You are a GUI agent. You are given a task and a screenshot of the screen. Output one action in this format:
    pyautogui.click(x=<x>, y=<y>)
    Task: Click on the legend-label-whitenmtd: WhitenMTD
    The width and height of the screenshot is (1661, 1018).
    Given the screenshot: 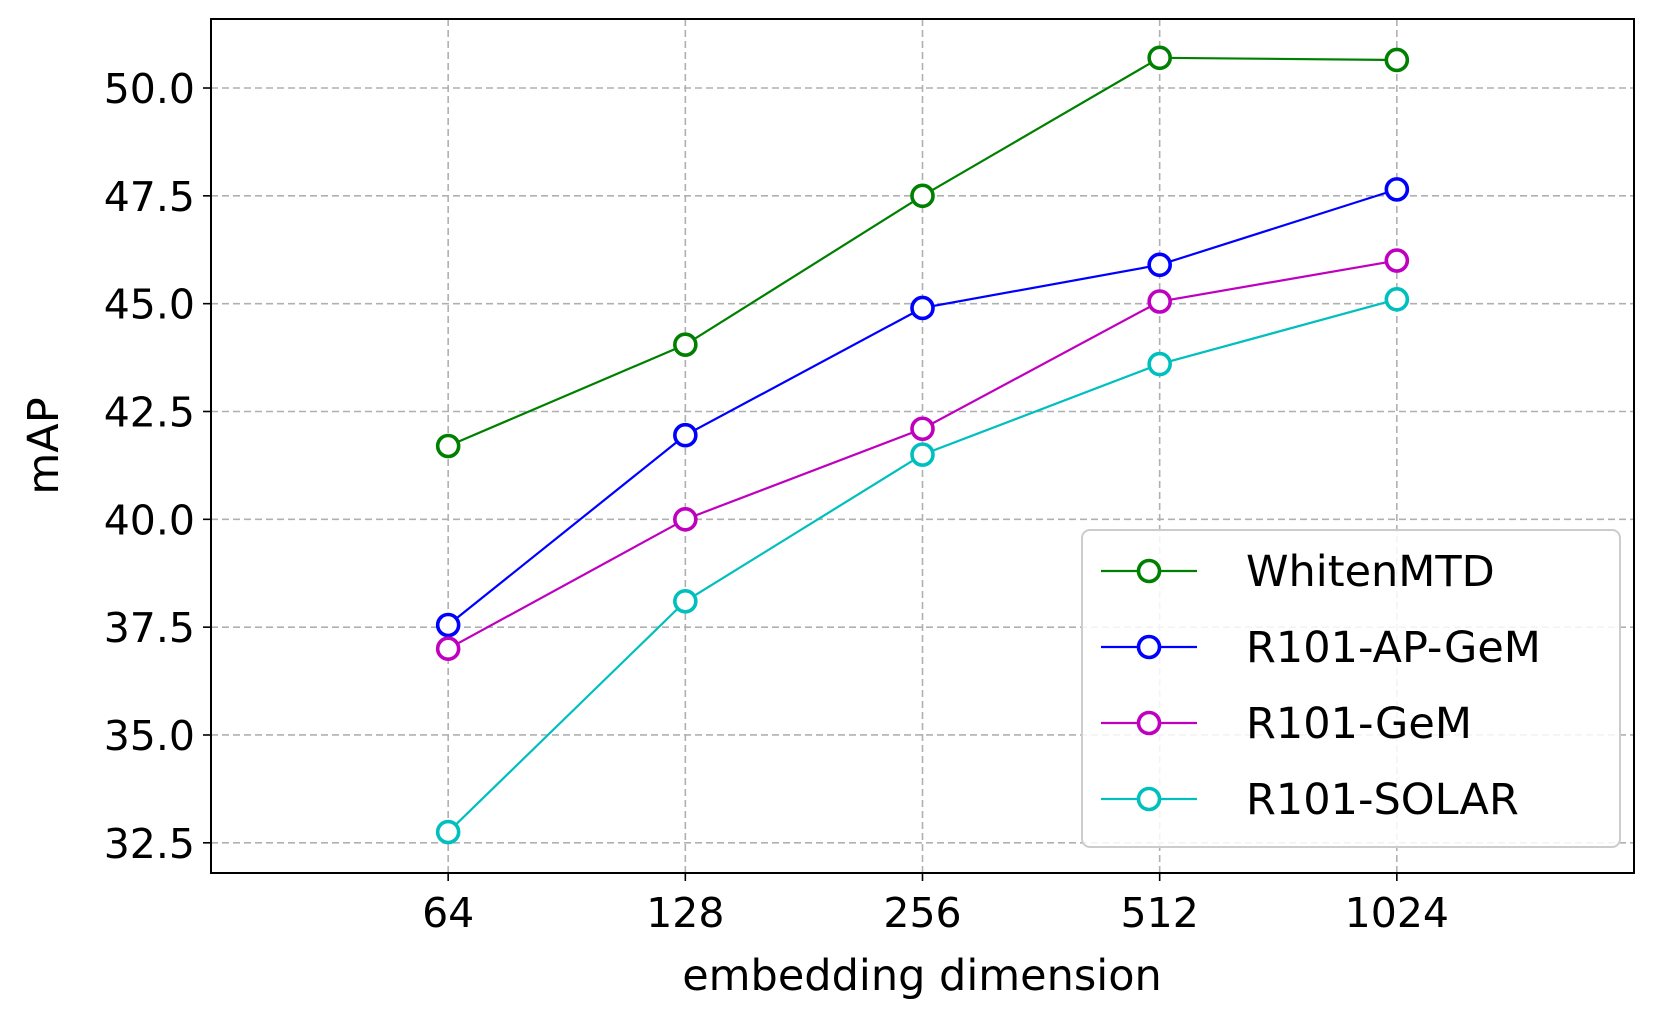 What is the action you would take?
    pyautogui.click(x=1370, y=572)
    